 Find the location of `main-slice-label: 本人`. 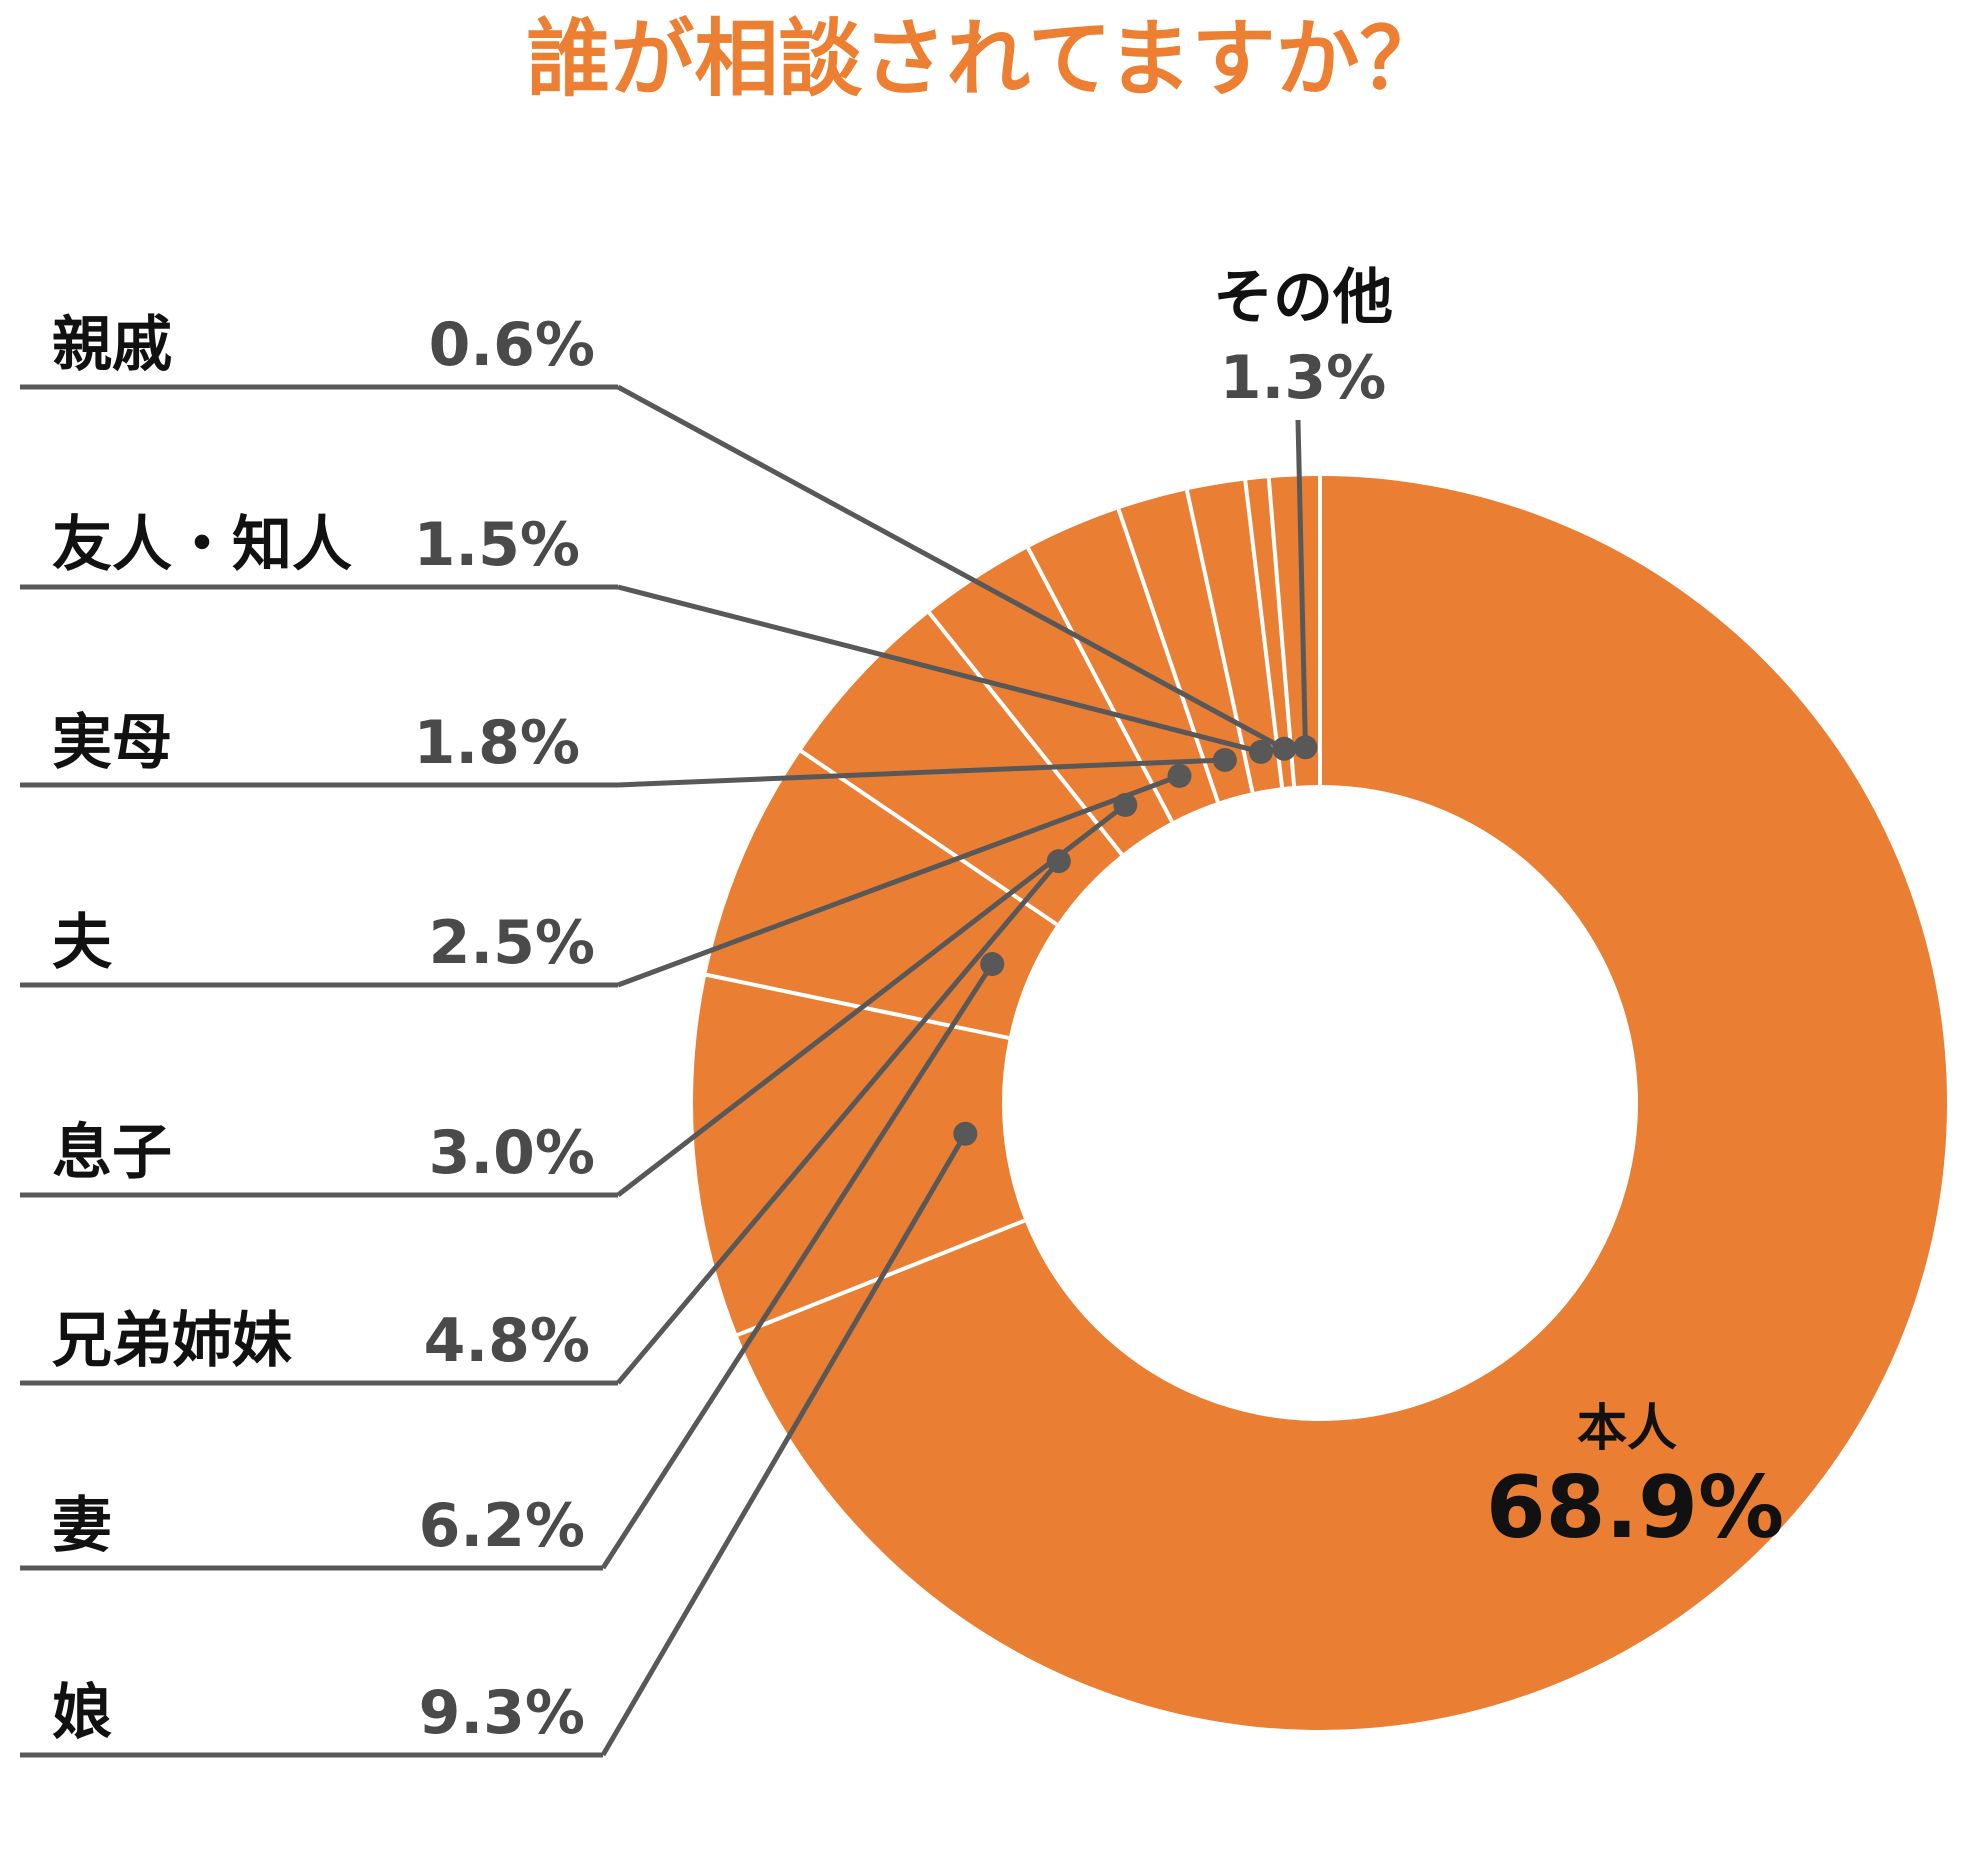

main-slice-label: 本人 is located at coordinates (1627, 1428).